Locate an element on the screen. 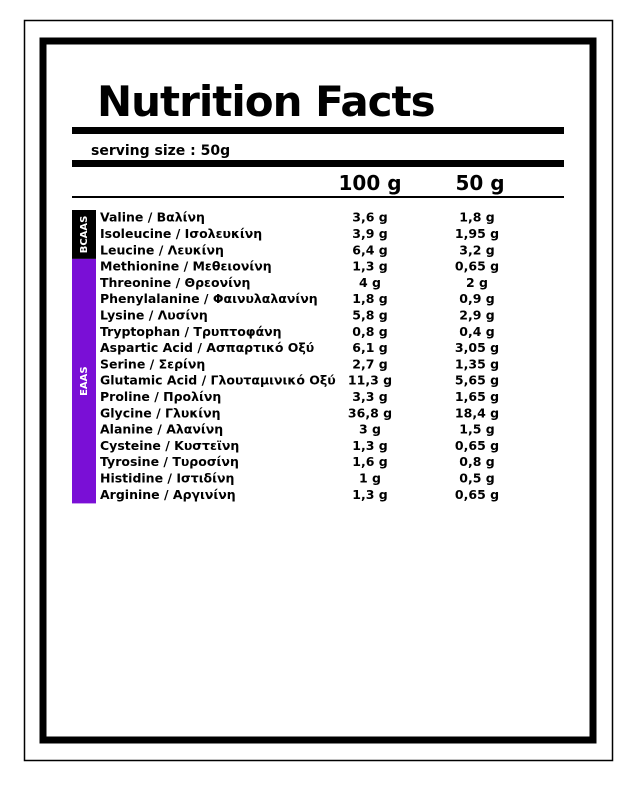  nutrient-name: Tyrosine / Τυροσίνη is located at coordinates (169, 461).